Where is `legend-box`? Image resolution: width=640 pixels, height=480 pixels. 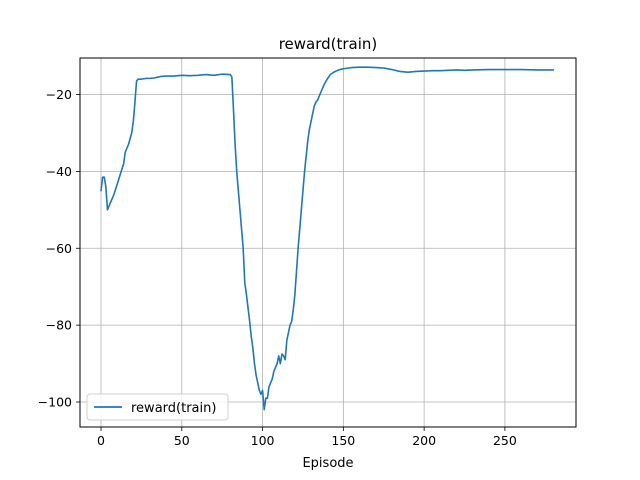 legend-box is located at coordinates (157, 407).